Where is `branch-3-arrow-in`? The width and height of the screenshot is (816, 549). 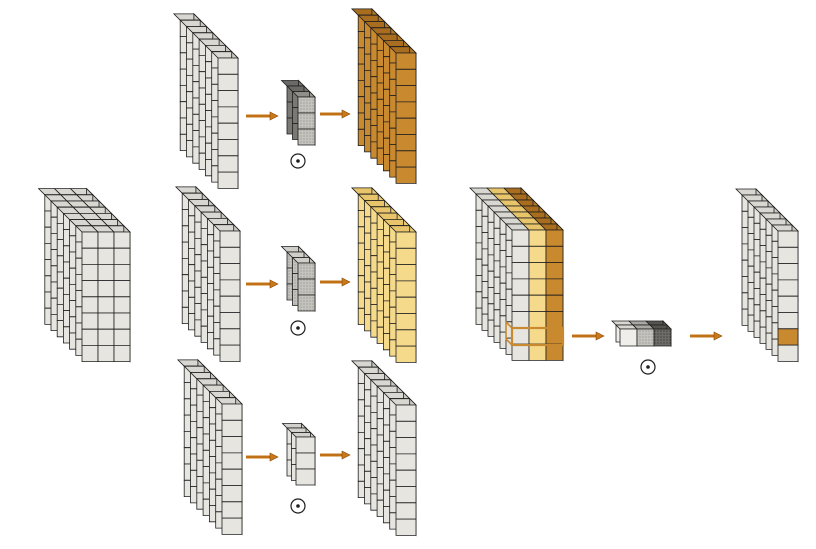 branch-3-arrow-in is located at coordinates (262, 457).